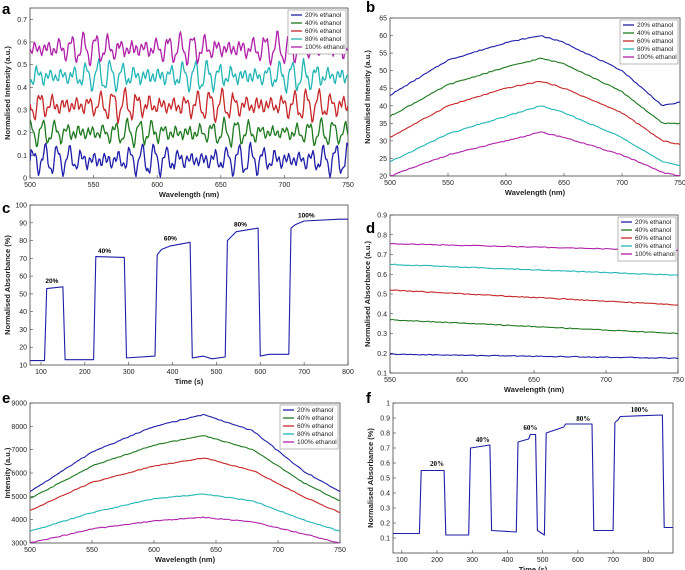 This screenshot has height=570, width=685. Describe the element at coordinates (534, 389) in the screenshot. I see `x-axis-label-d: Wavelength (nm)` at that location.